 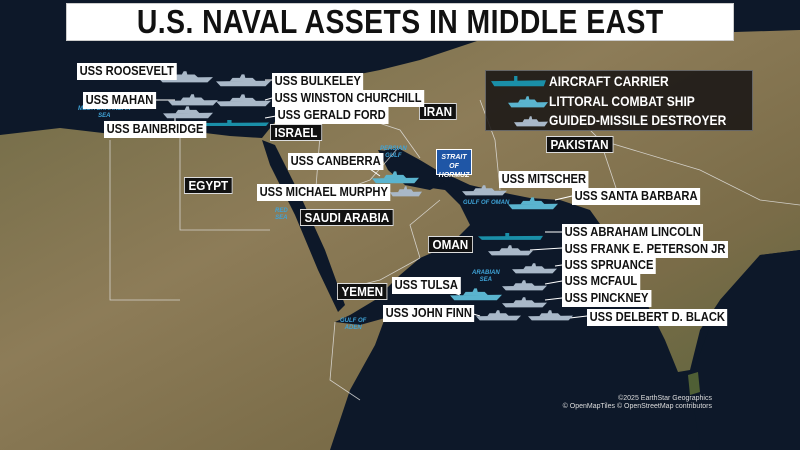 What do you see at coordinates (332, 115) in the screenshot?
I see `ship-label-ford: USS GERALD FORD` at bounding box center [332, 115].